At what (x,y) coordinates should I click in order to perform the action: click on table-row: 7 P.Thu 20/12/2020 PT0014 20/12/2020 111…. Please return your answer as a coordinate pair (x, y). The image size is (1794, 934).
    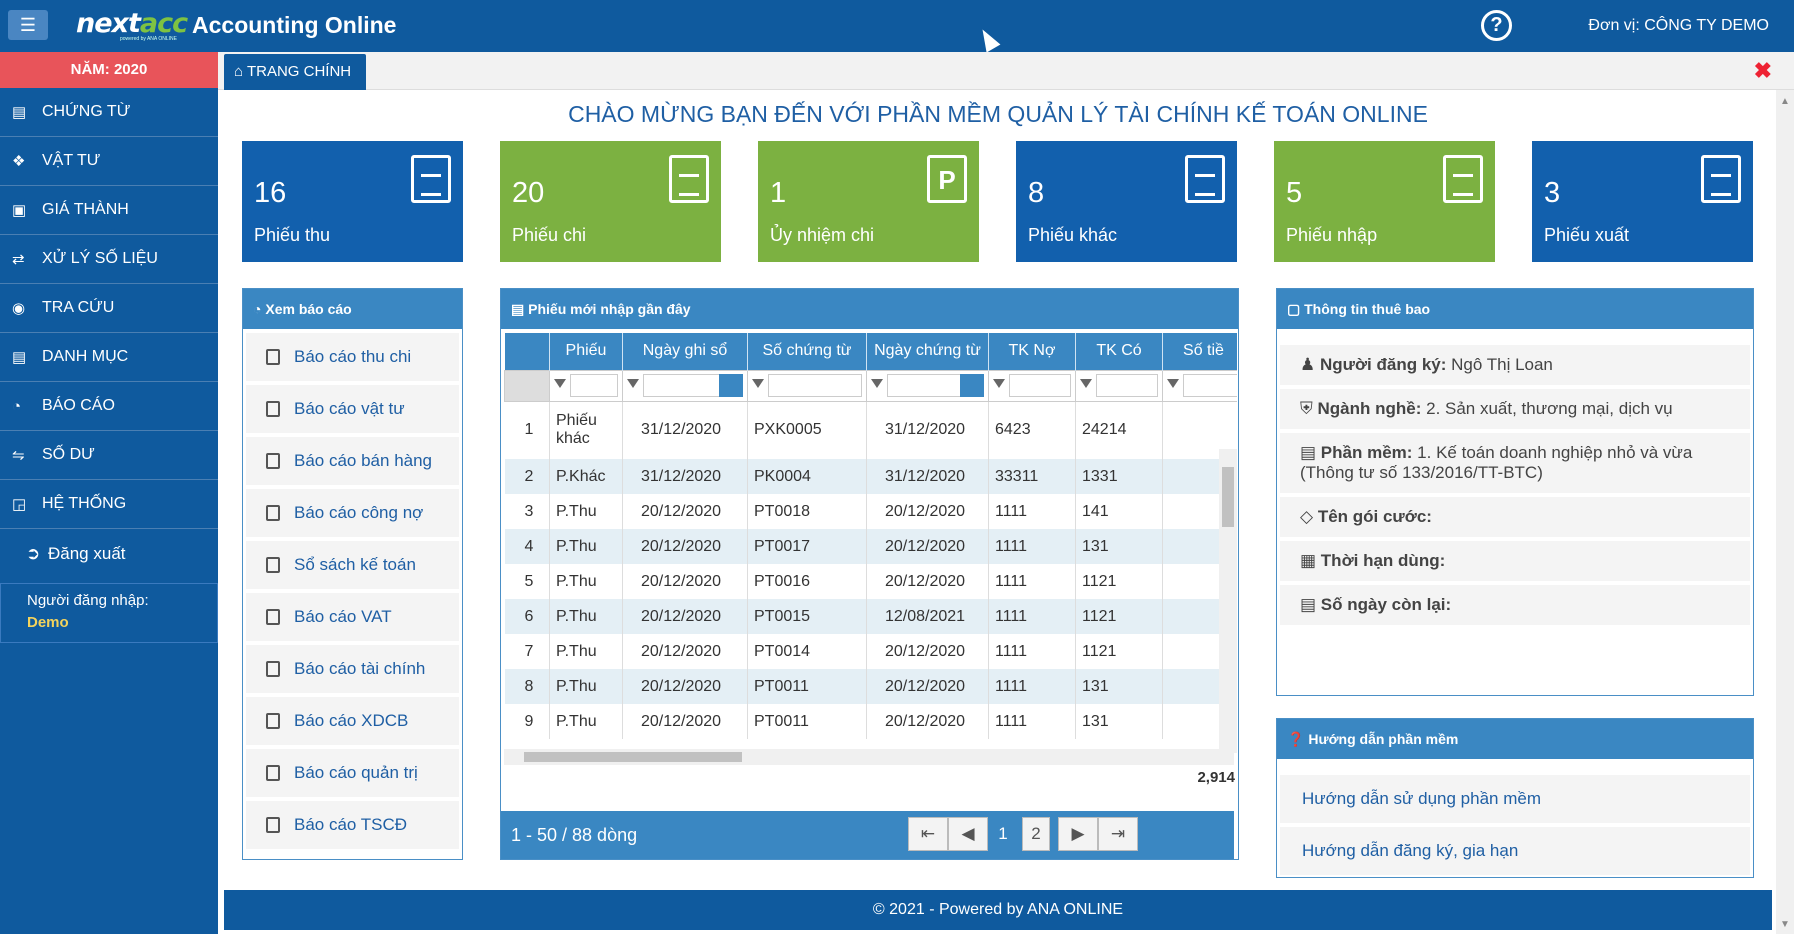
    Looking at the image, I should click on (870, 651).